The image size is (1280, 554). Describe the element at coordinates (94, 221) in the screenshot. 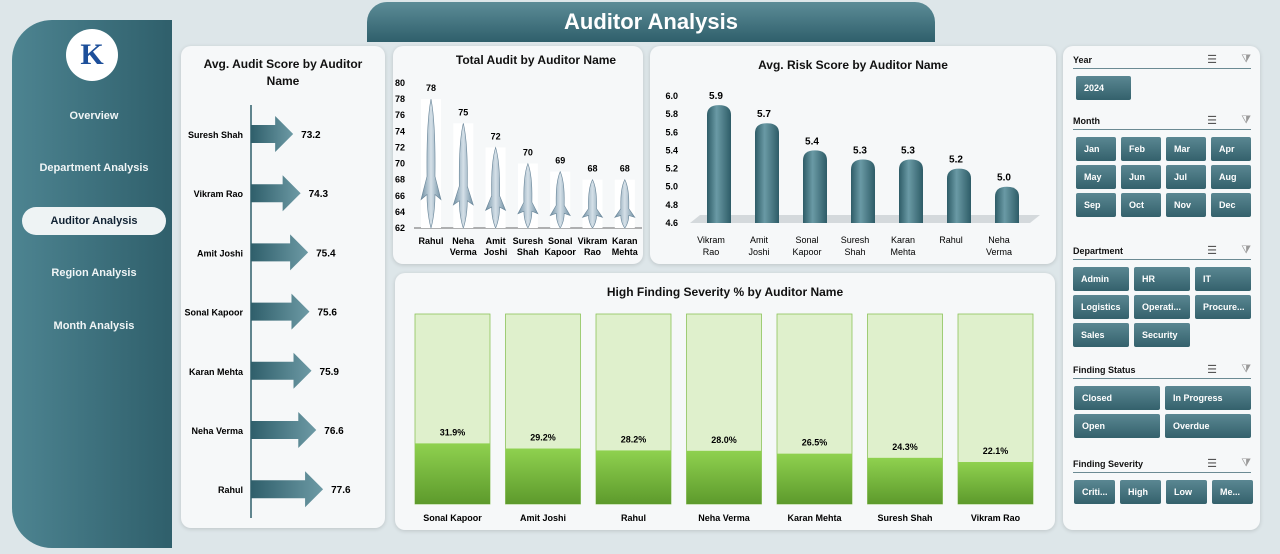

I see `nav-auditor-analysis: Auditor Analysis` at that location.